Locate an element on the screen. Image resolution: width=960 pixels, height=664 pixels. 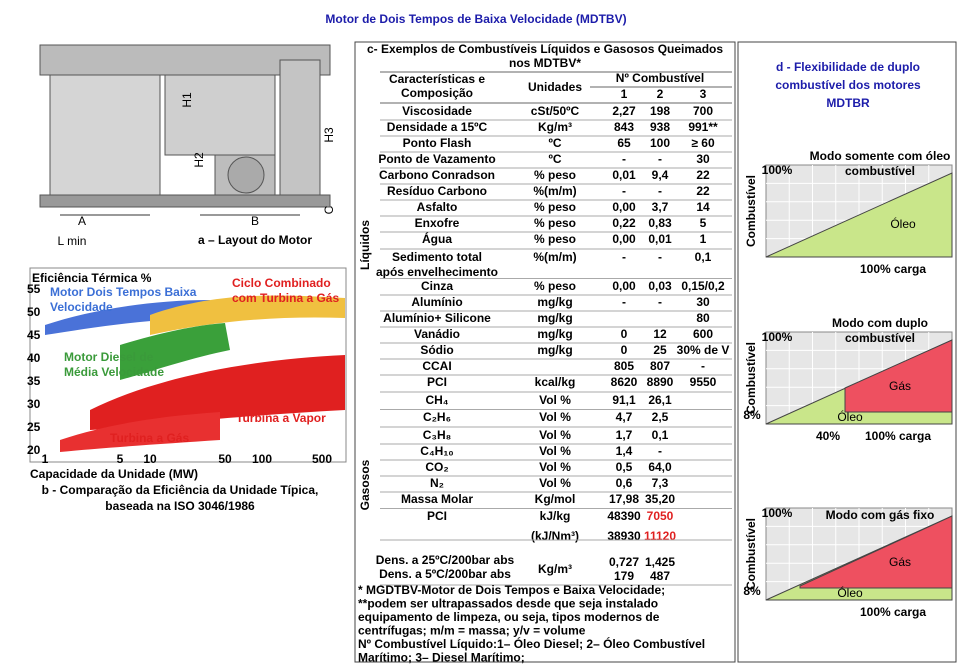
column-header: 2 is located at coordinates (660, 94).